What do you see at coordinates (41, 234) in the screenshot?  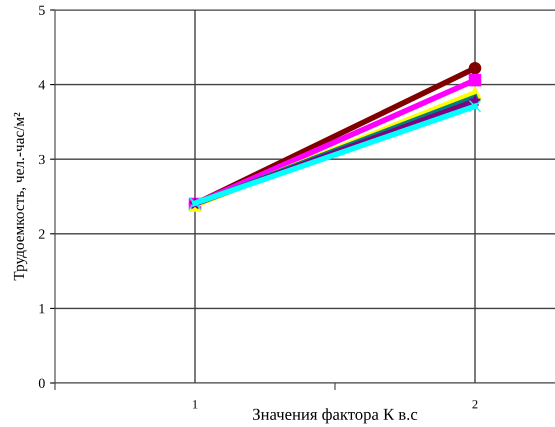 I see `y-tick-label: 2` at bounding box center [41, 234].